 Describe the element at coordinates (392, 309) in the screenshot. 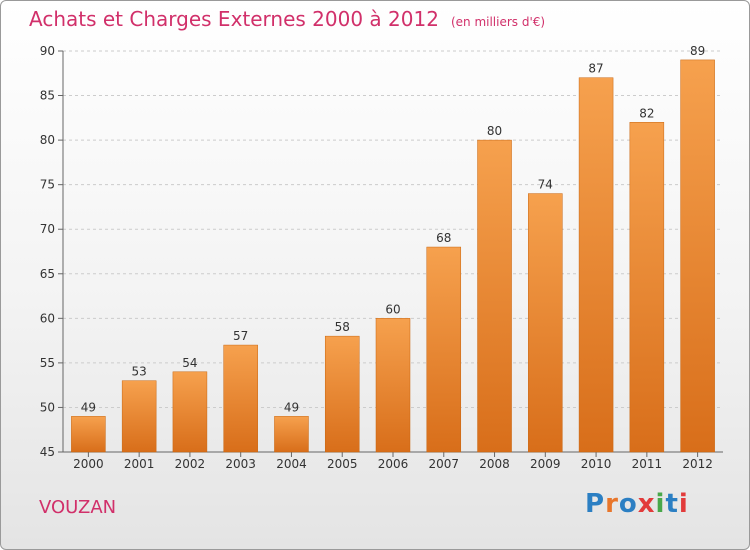

I see `data-label: 60` at that location.